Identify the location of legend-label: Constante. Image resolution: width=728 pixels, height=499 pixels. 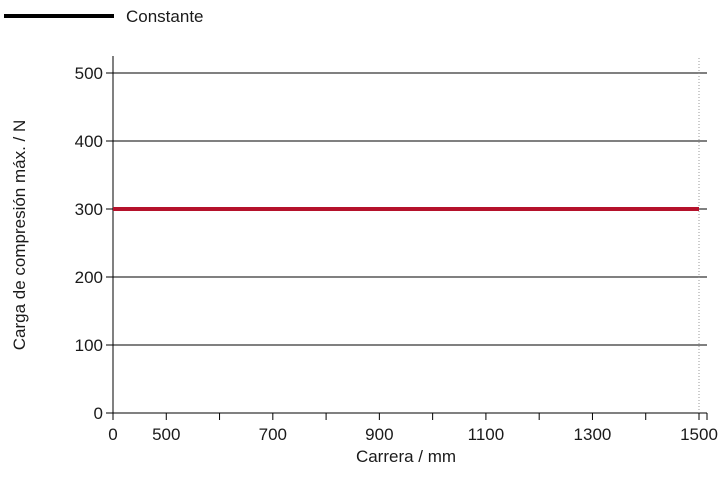
(165, 16).